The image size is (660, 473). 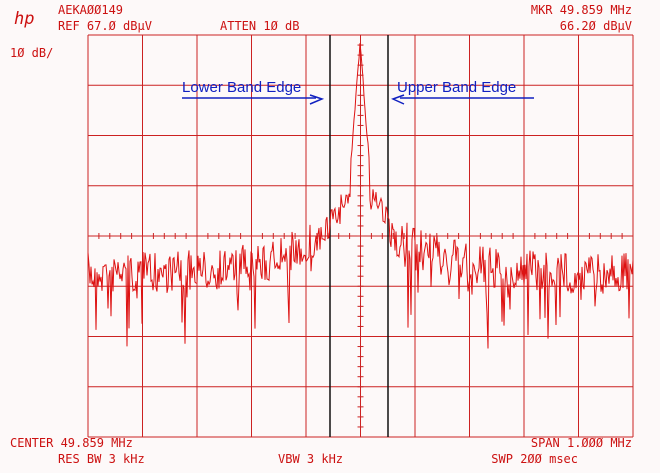 What do you see at coordinates (71, 443) in the screenshot?
I see `center-freq: CENTER 49.859 MHz` at bounding box center [71, 443].